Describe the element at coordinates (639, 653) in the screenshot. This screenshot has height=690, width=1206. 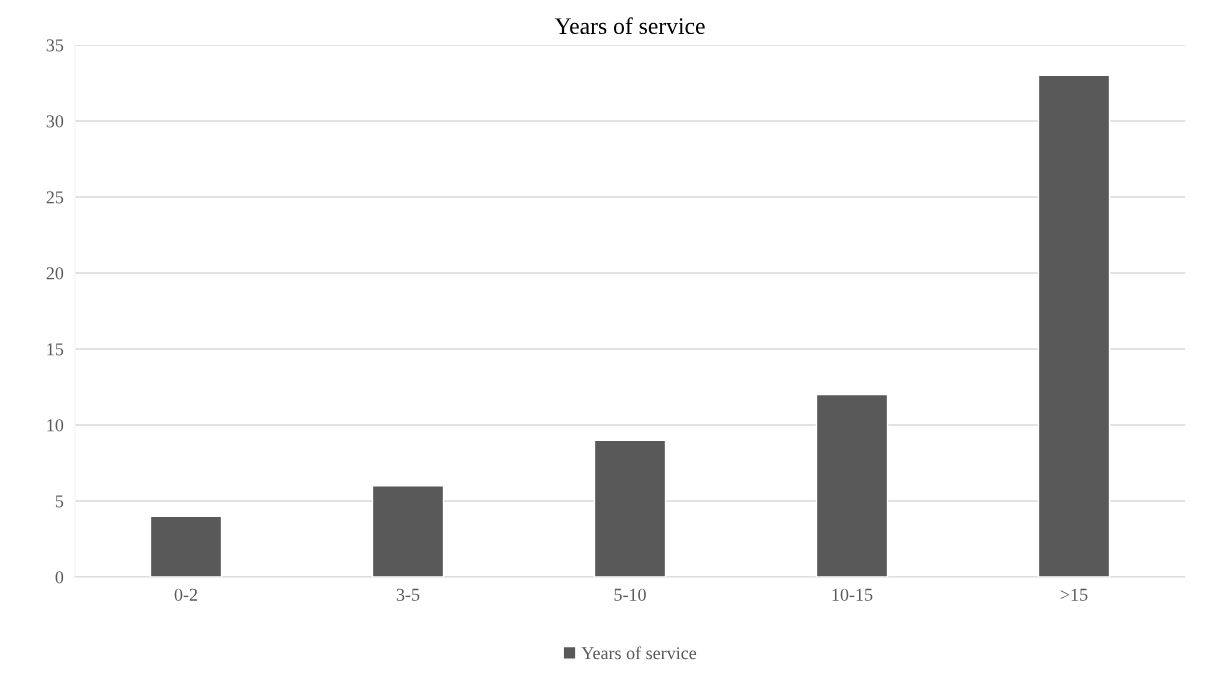
I see `legend-label: Years of service` at that location.